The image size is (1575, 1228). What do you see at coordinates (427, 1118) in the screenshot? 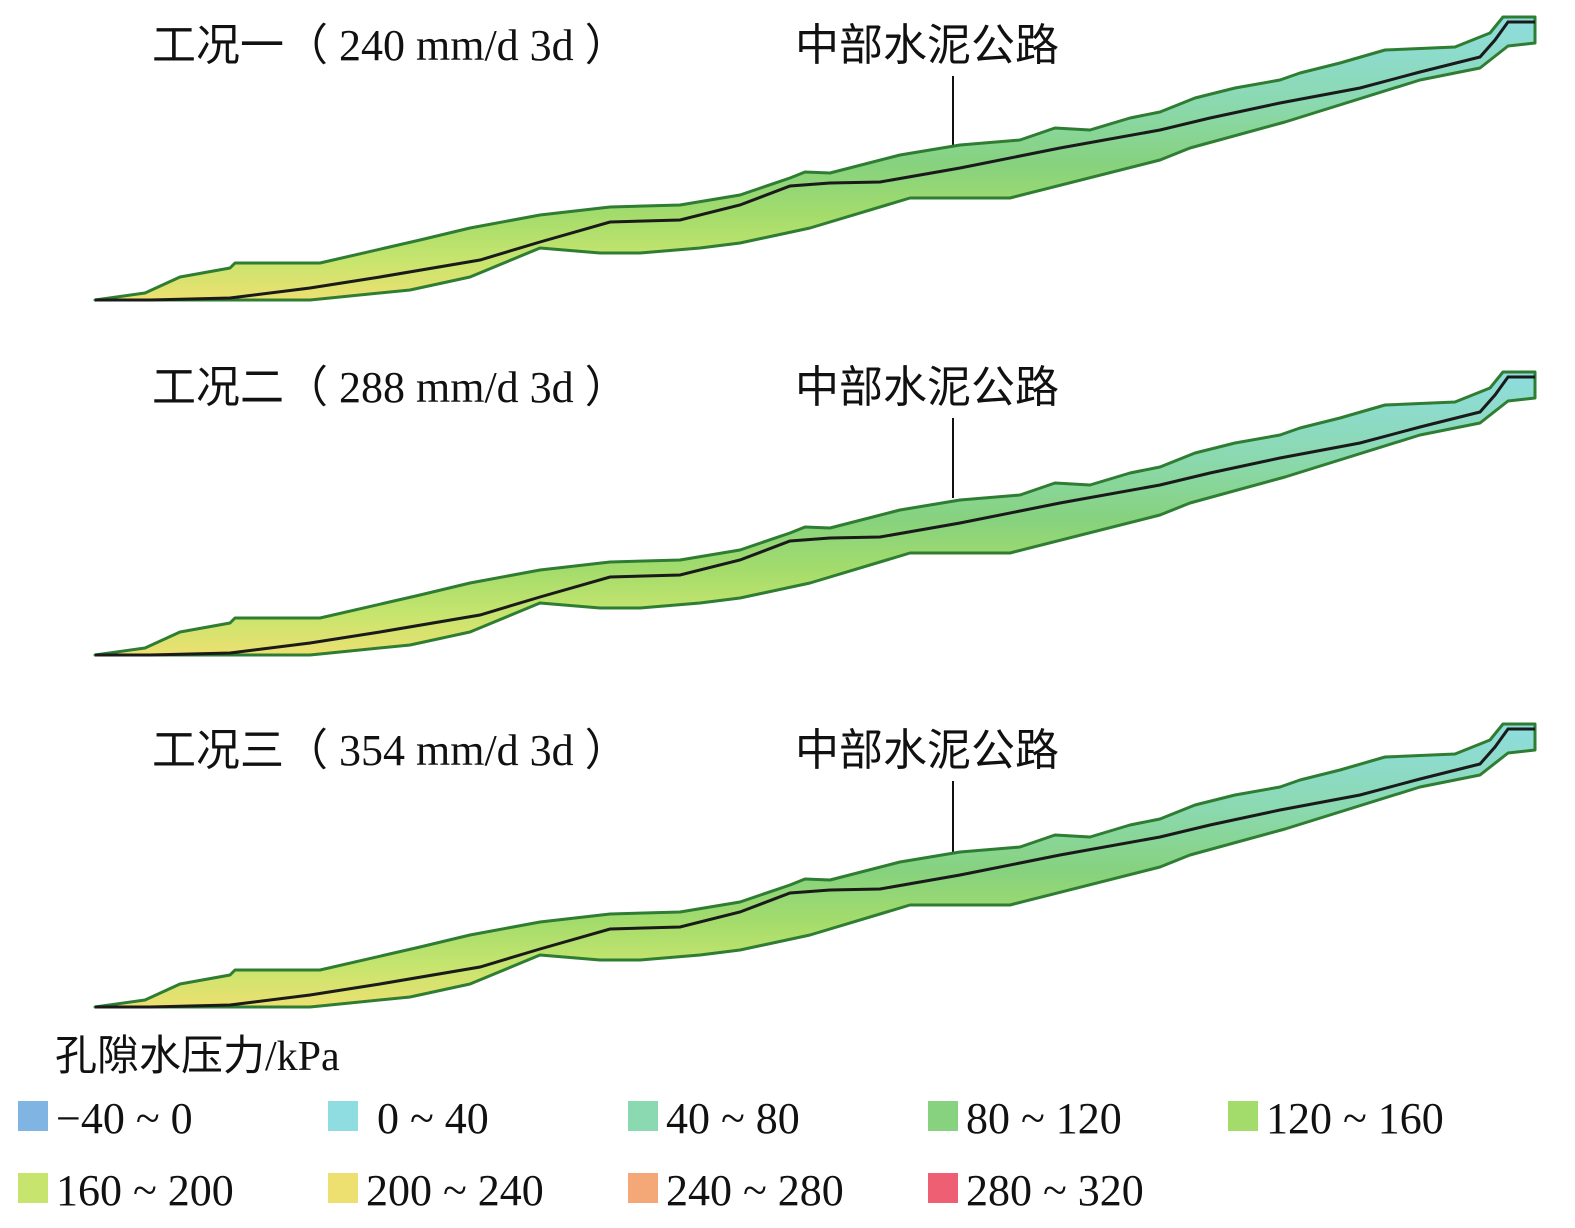
I see `legend-label: 0 ~ 40` at bounding box center [427, 1118].